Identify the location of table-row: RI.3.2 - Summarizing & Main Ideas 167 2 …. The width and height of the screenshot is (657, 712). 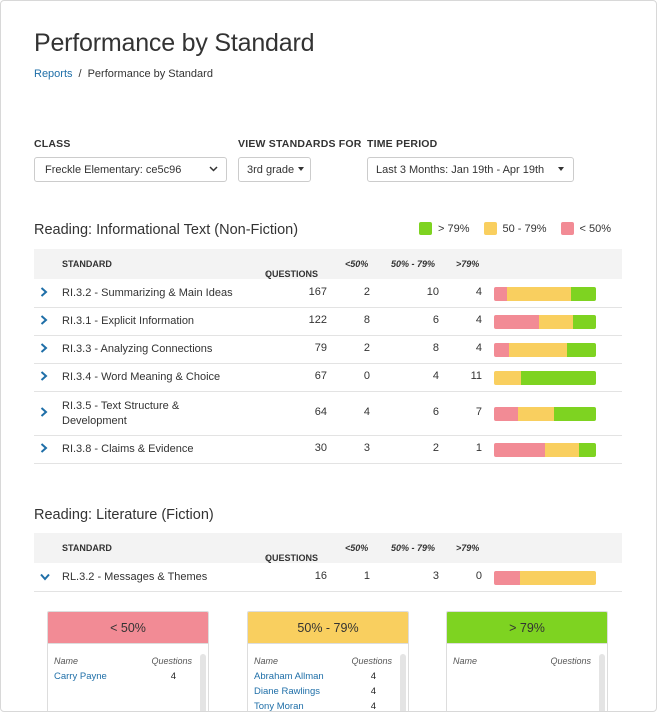
(328, 293).